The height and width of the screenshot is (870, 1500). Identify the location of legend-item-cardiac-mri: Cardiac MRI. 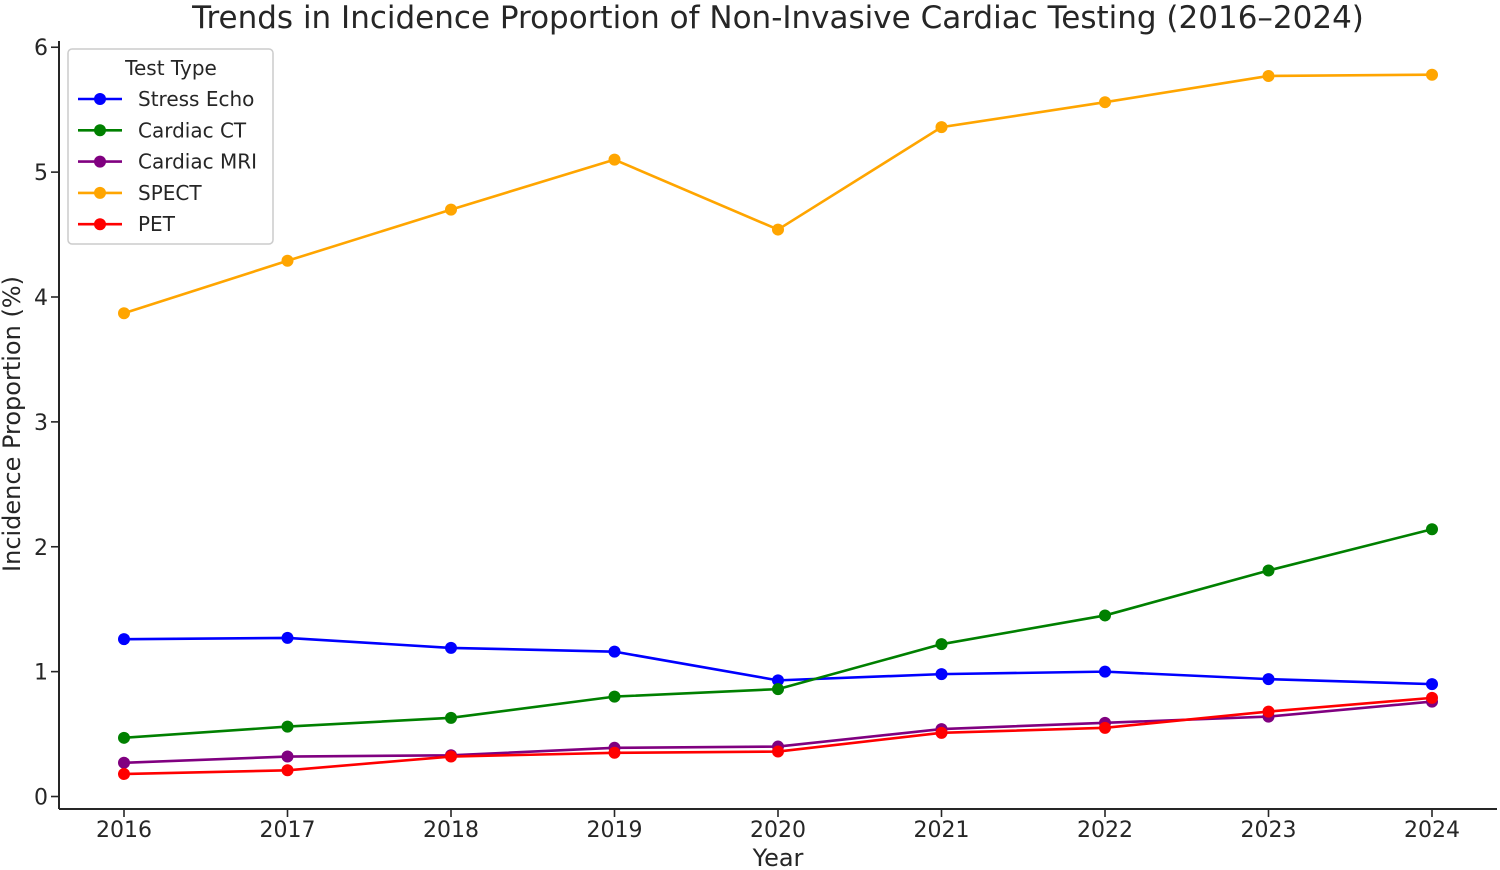
(167, 162).